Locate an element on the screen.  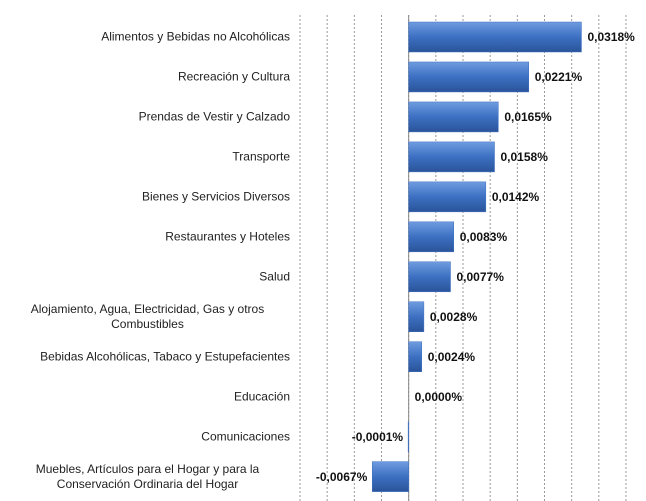
value-label: 0,0077% is located at coordinates (481, 277).